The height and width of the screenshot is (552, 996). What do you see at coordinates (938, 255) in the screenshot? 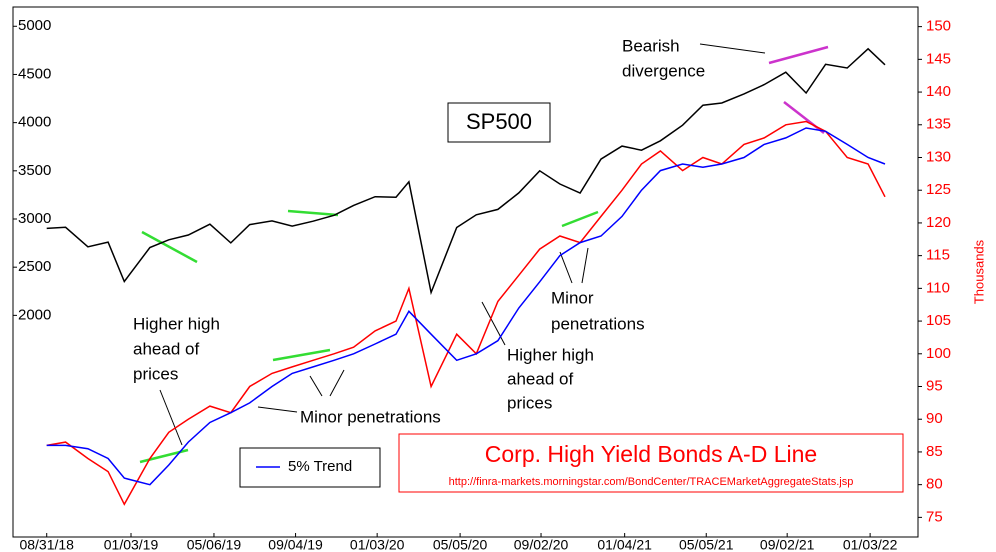
I see `y2-tick-label: 115` at bounding box center [938, 255].